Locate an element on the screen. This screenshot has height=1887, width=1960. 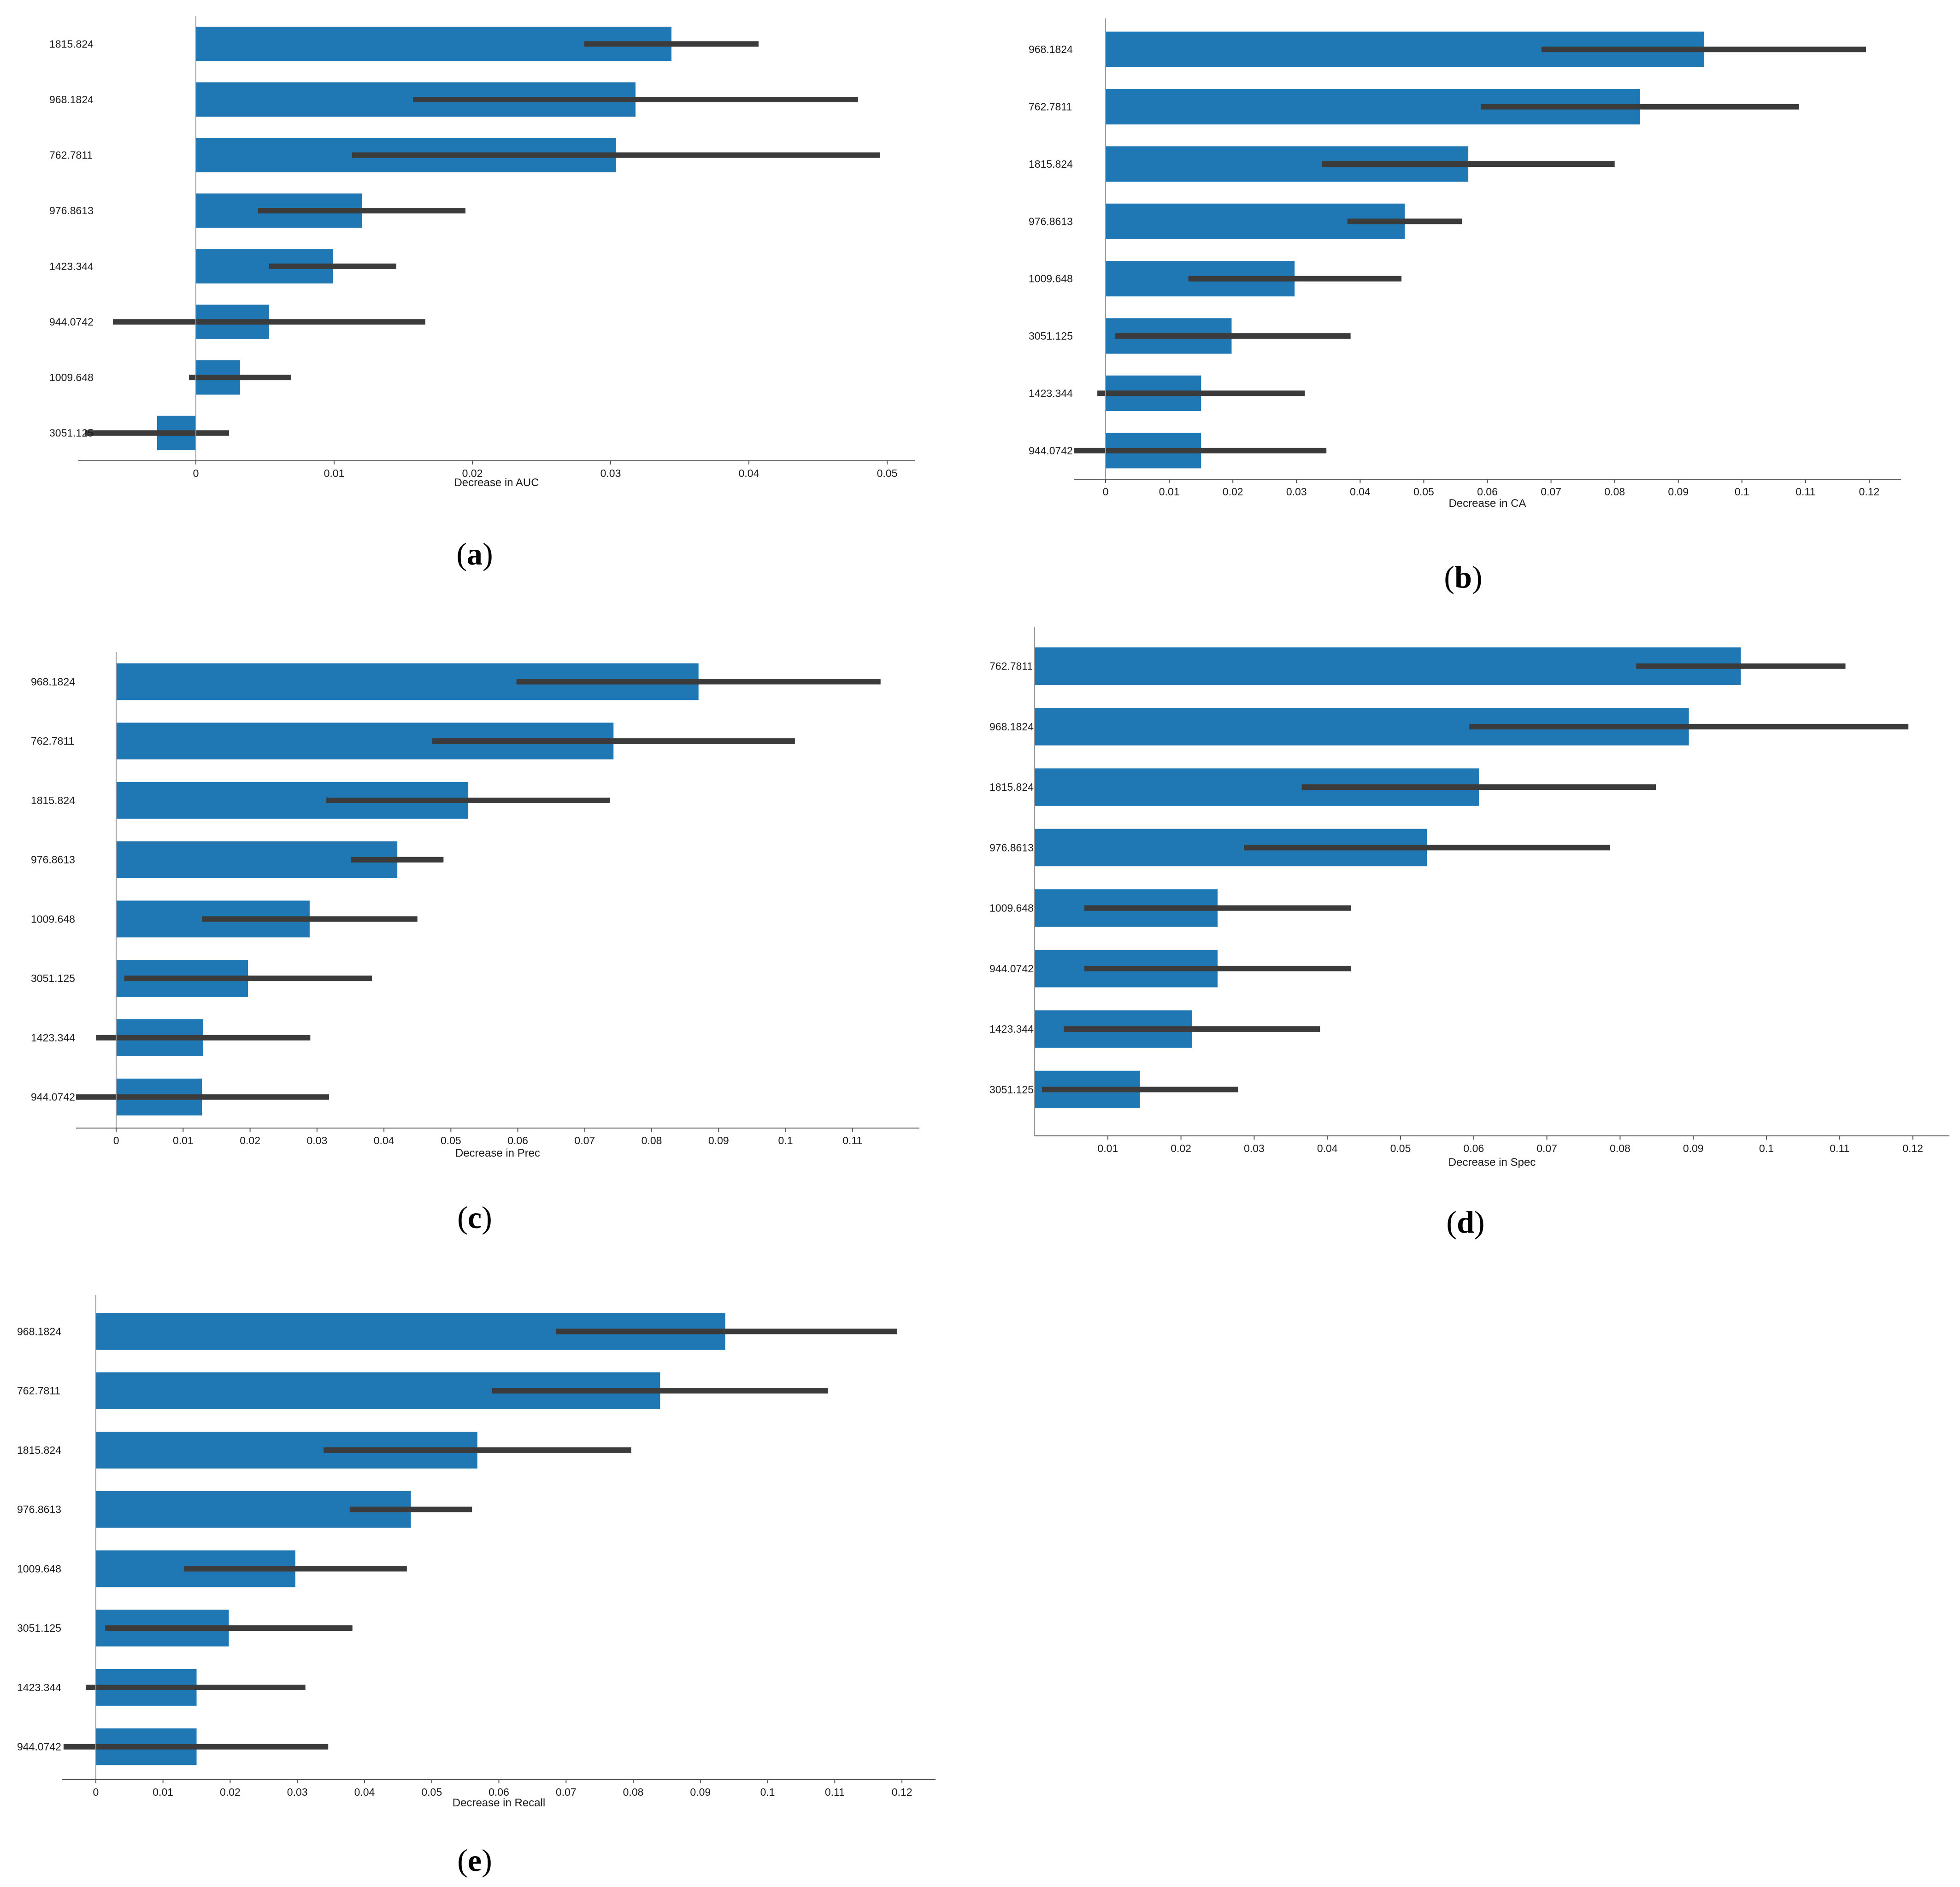
chart-b-x-tick-label: 0.09 is located at coordinates (1678, 492).